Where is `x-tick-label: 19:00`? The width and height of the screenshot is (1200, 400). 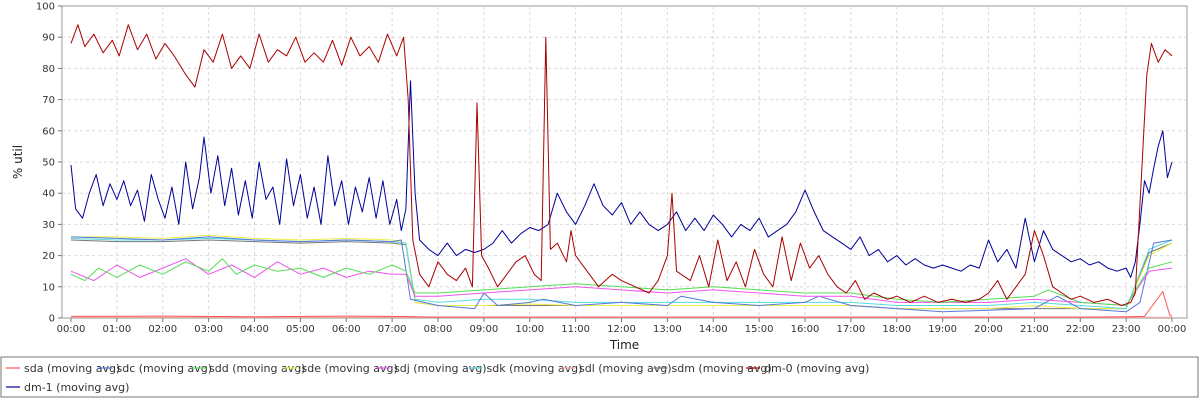
x-tick-label: 19:00 is located at coordinates (942, 329).